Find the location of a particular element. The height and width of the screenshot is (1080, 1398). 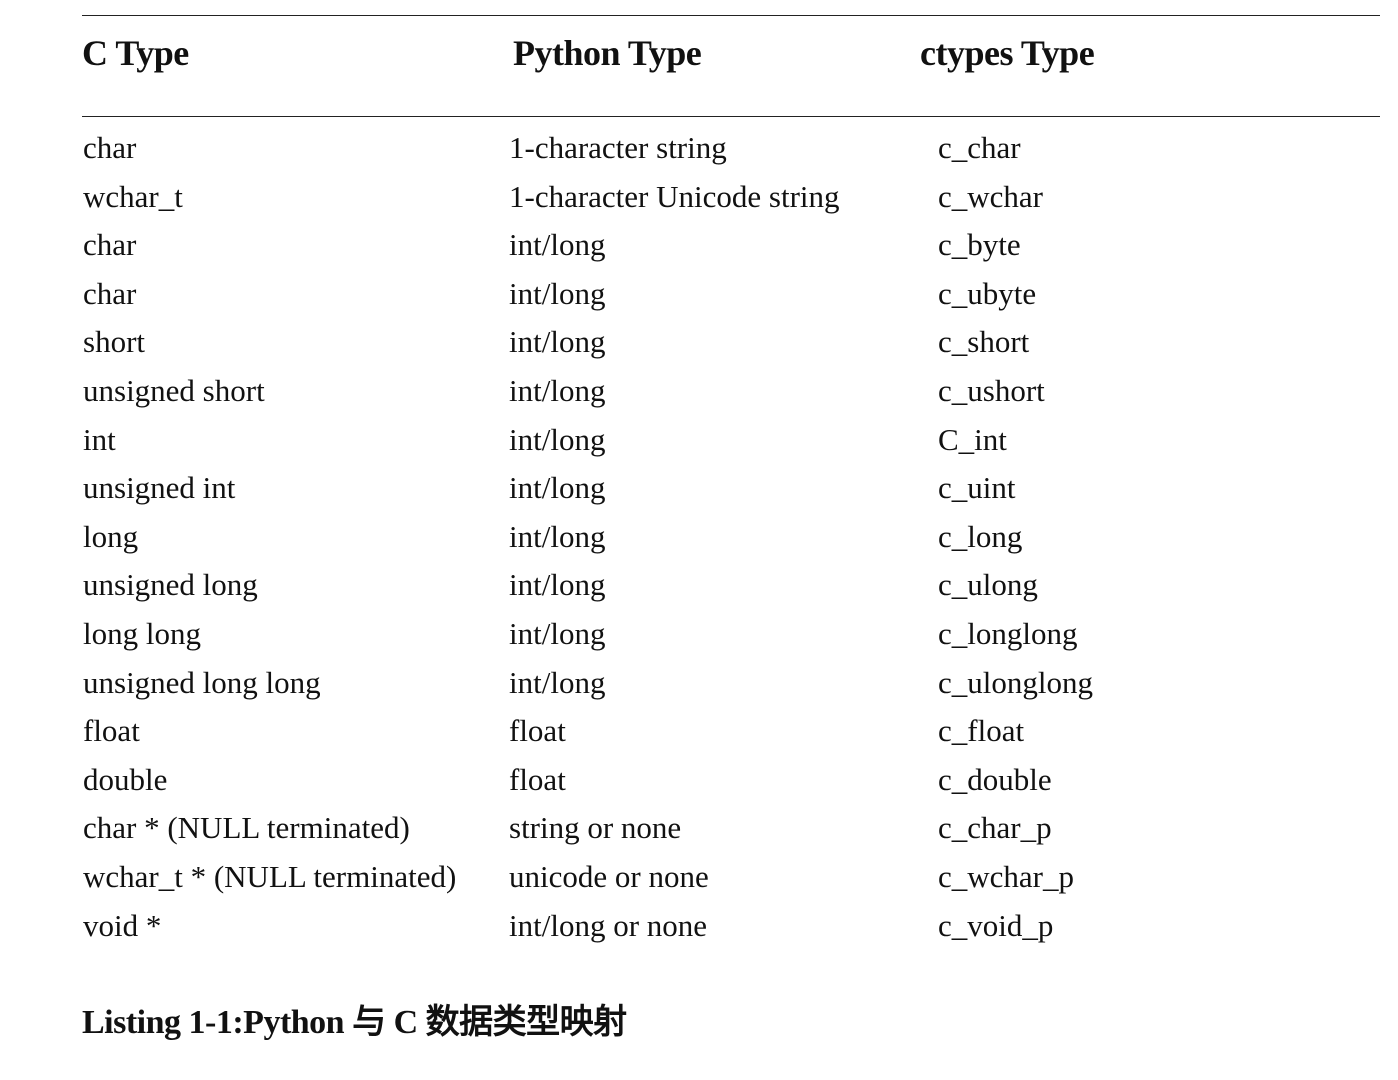

header-ctypes-type: ctypes Type is located at coordinates (1007, 53).